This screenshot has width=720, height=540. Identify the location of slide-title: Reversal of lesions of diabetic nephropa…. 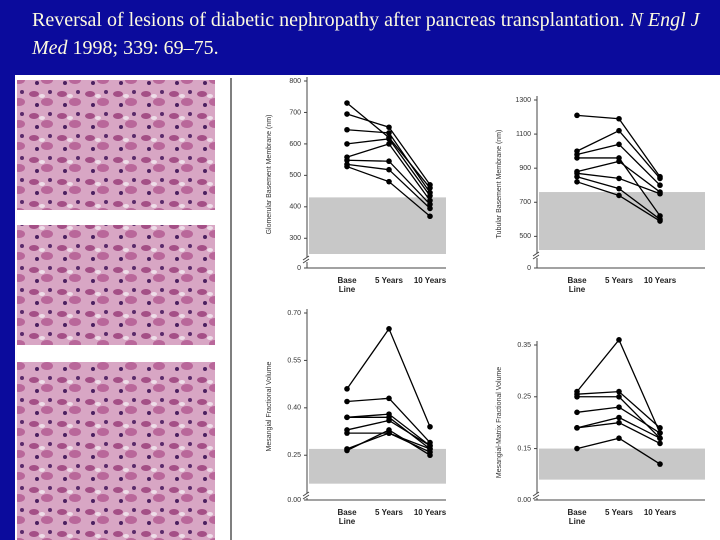
(372, 34).